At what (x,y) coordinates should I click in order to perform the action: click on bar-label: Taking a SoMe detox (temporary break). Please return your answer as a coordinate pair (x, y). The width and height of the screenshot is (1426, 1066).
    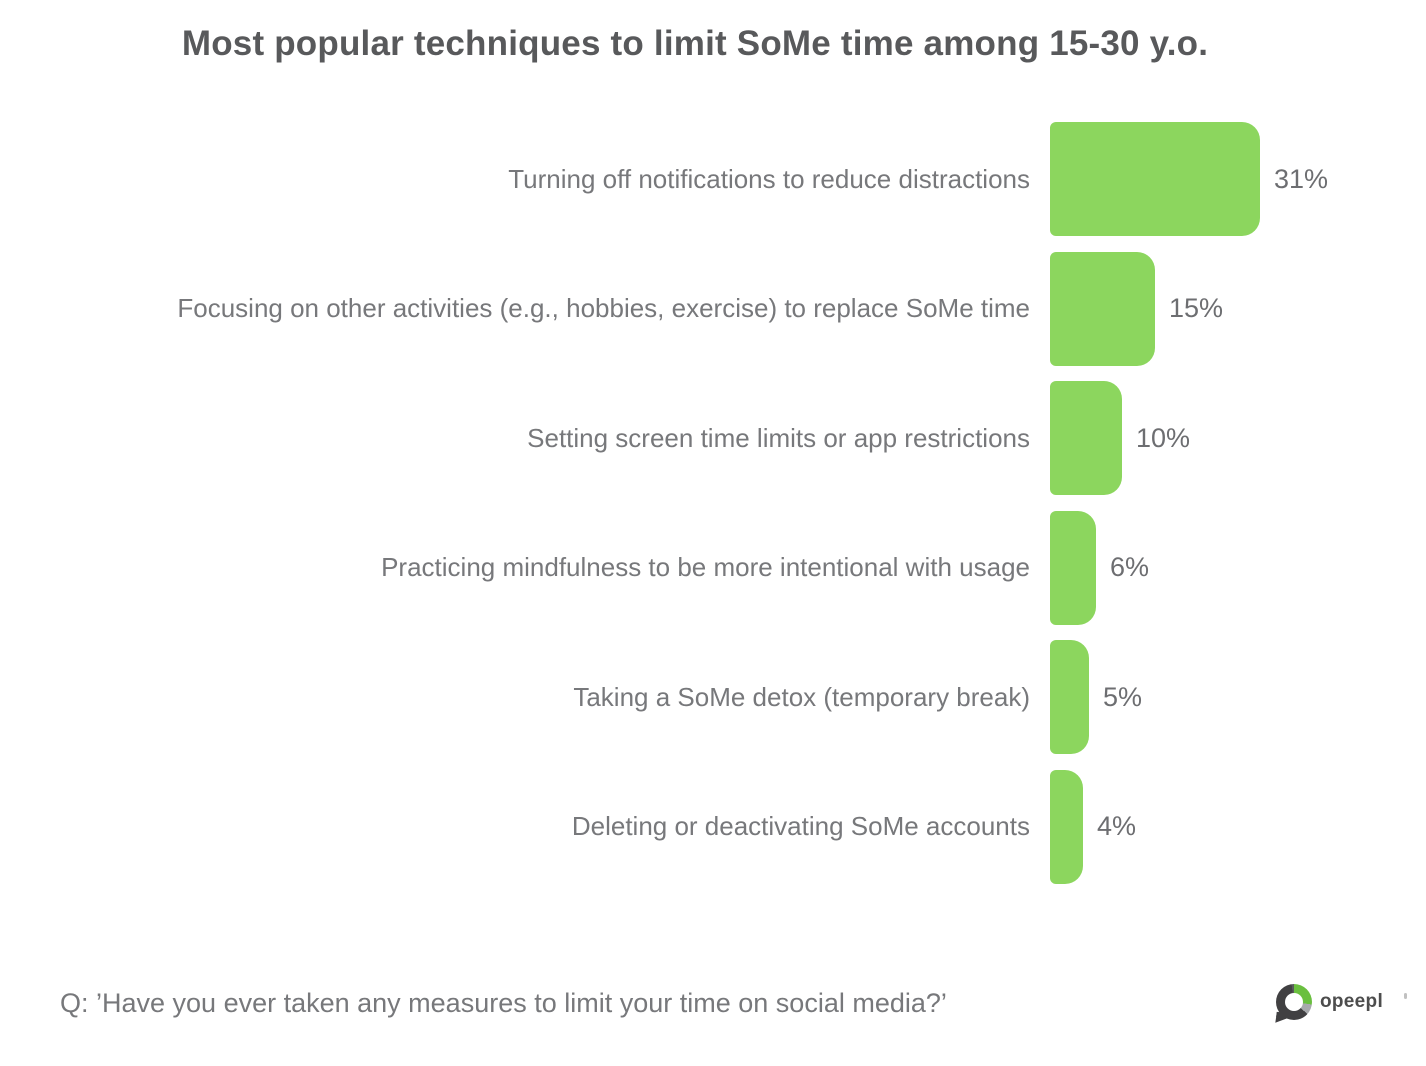
    Looking at the image, I should click on (801, 696).